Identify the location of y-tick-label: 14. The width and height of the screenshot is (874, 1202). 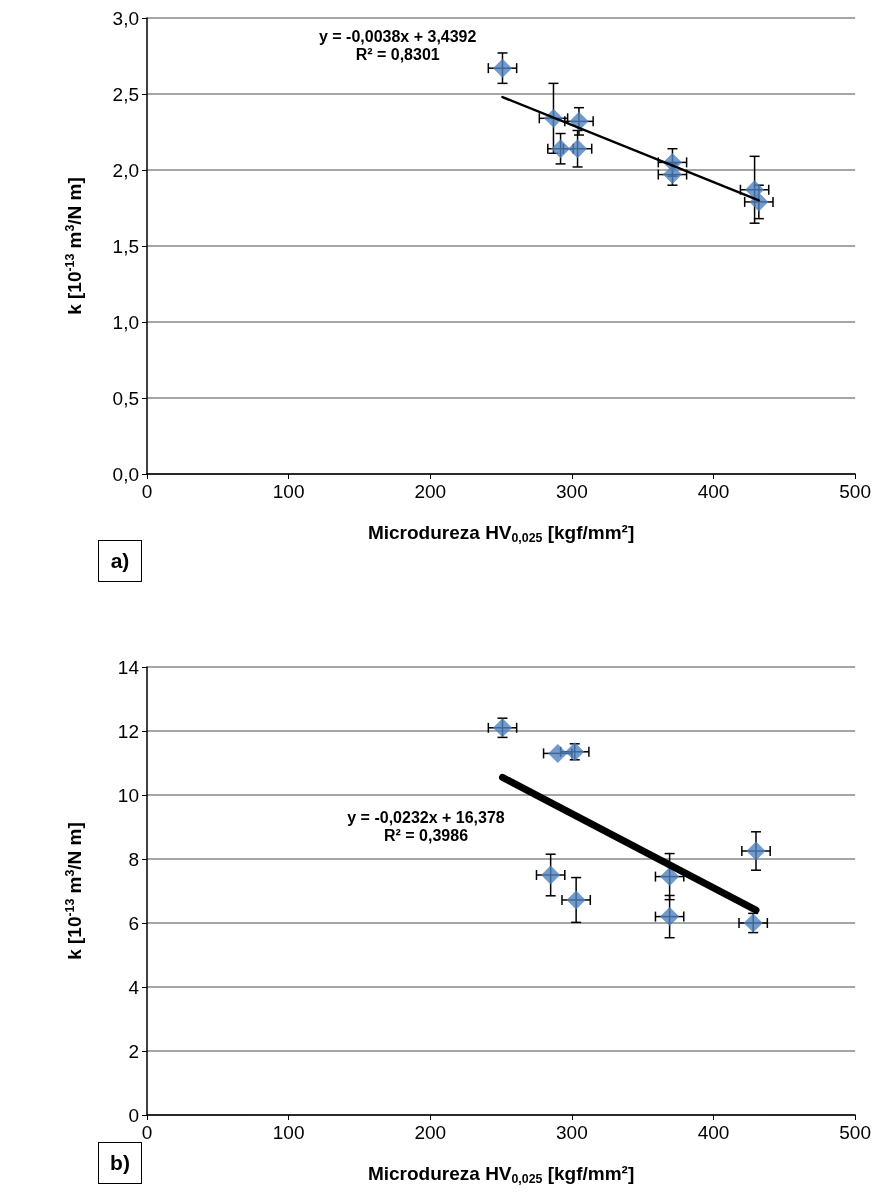
(128, 667).